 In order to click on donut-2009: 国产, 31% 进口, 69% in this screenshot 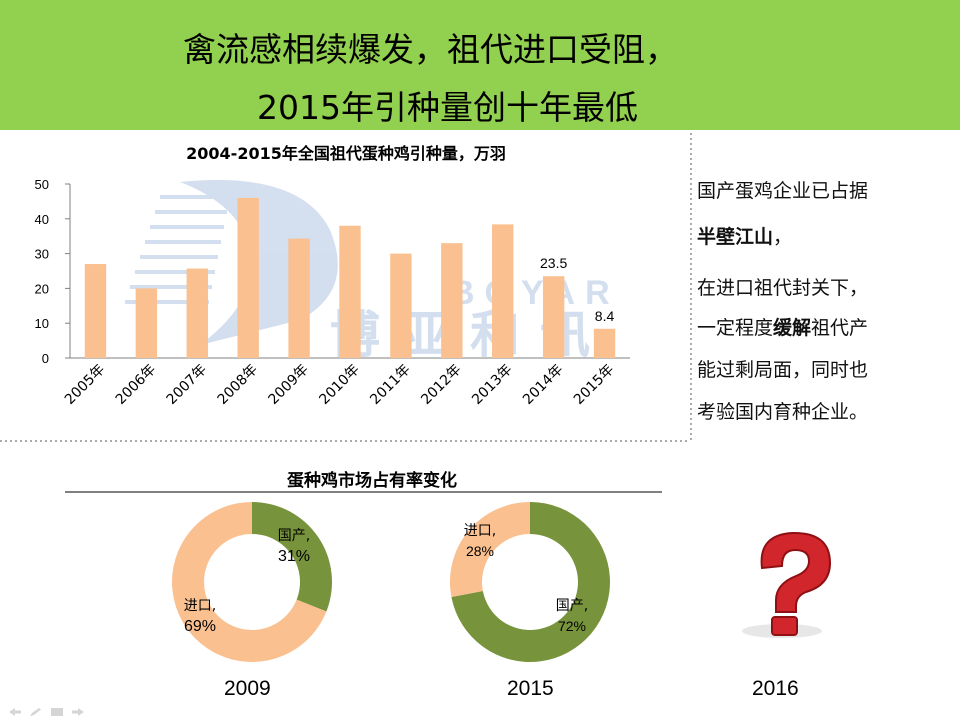, I will do `click(252, 582)`.